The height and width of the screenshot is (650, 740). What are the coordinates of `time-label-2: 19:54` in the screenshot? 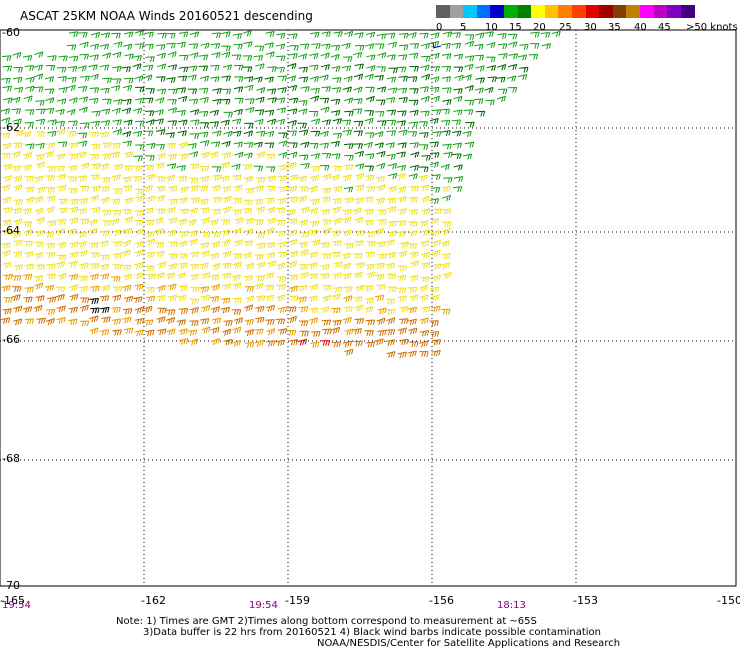 It's located at (263, 605).